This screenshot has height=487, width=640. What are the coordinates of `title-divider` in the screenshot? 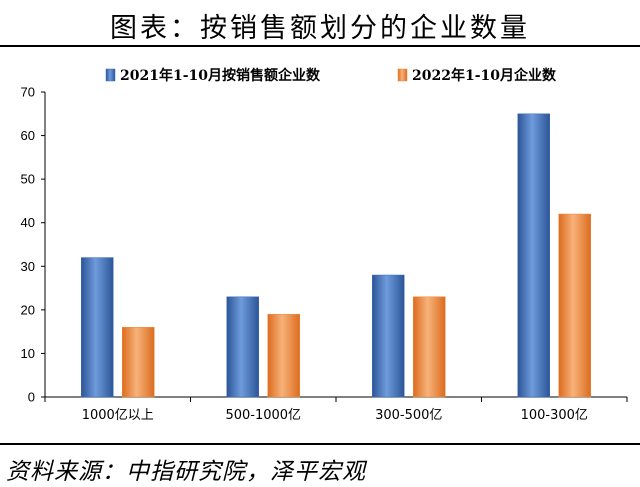 It's located at (320, 46).